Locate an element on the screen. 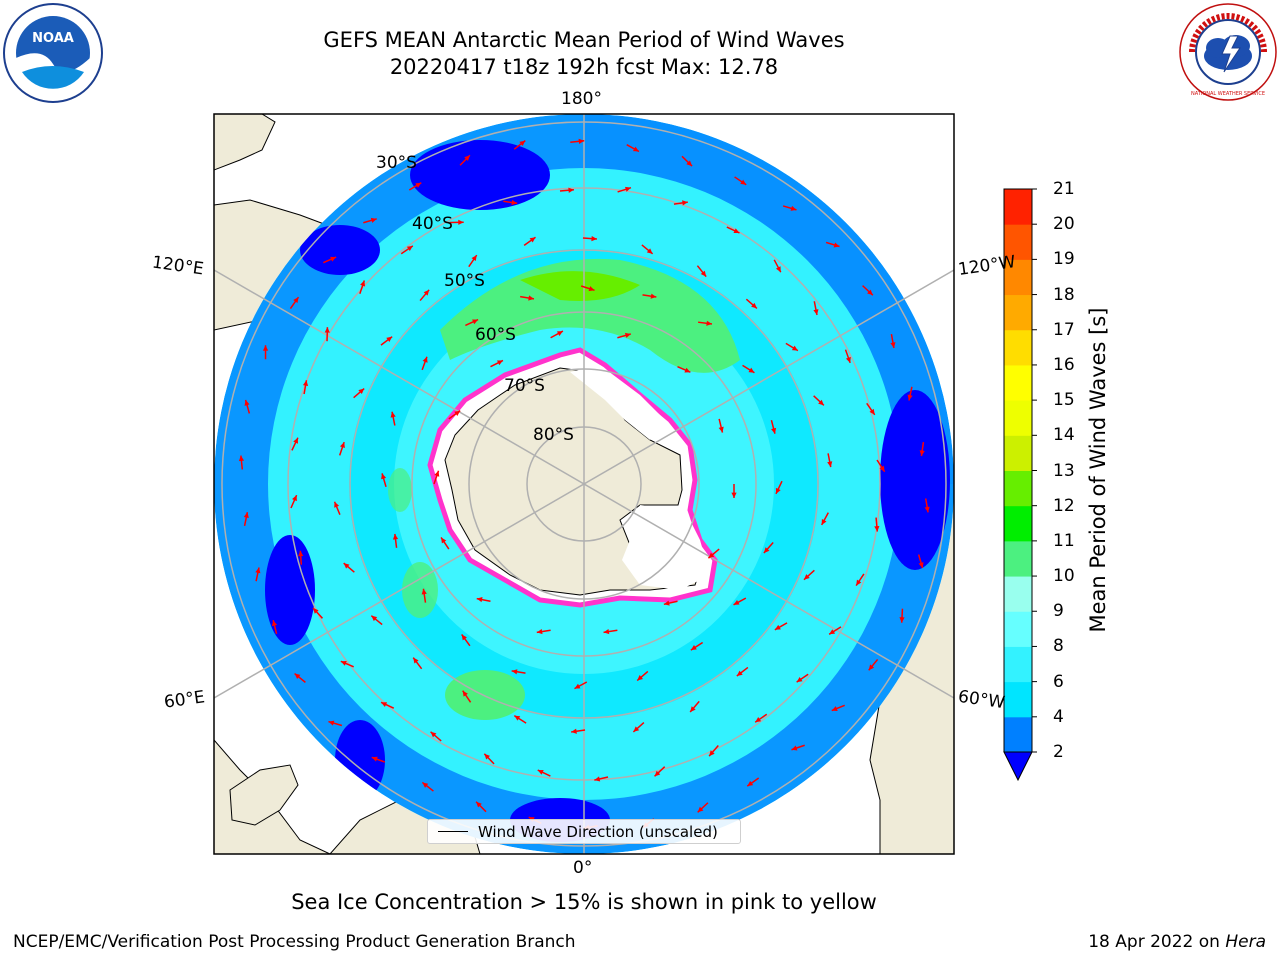 The width and height of the screenshot is (1280, 960). colorbar-tick-label: 14 is located at coordinates (1064, 435).